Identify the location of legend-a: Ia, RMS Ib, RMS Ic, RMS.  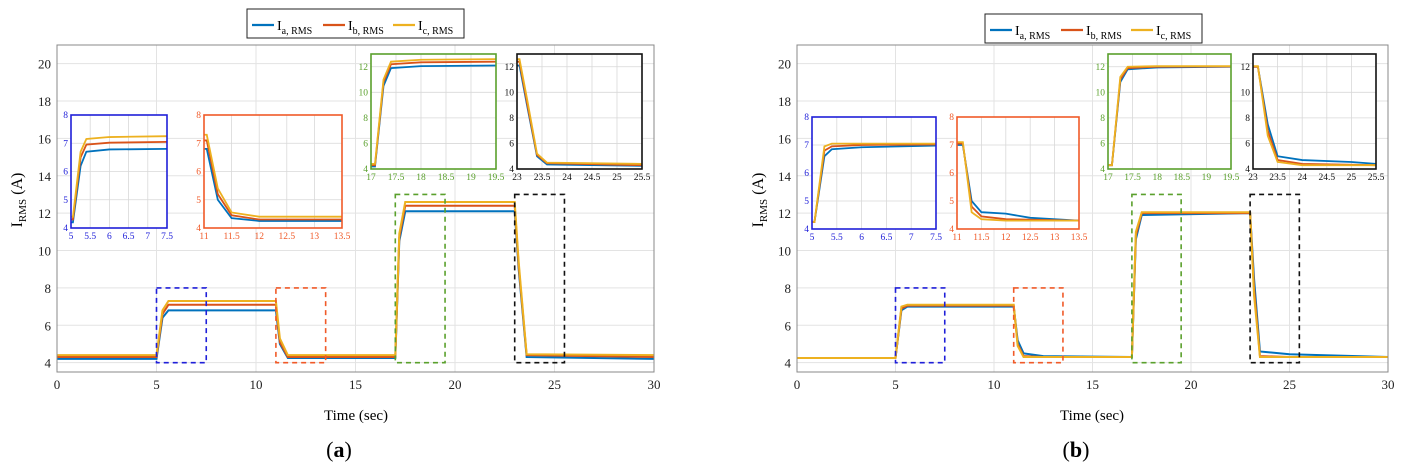
(355, 23).